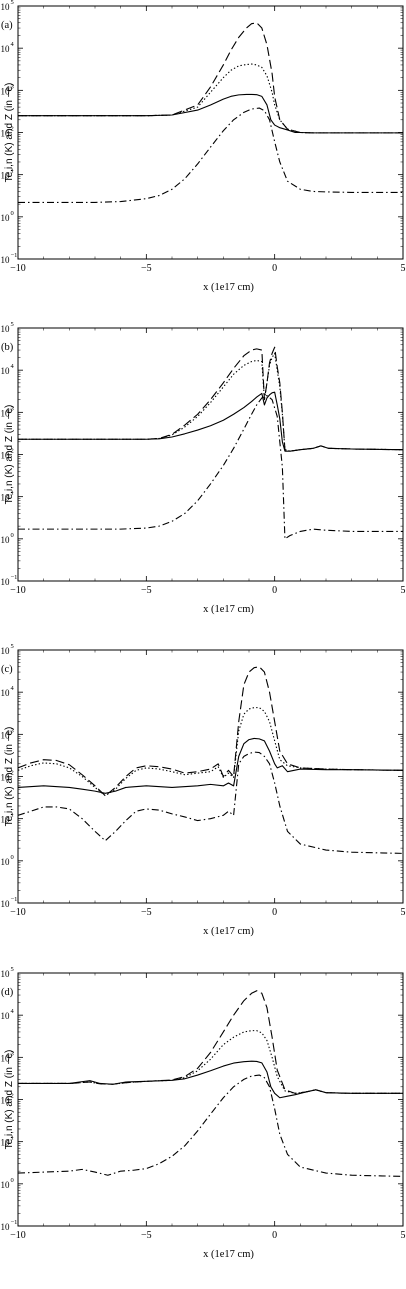 This screenshot has height=1289, width=406. What do you see at coordinates (228, 931) in the screenshot?
I see `x-axis-label: x (1e17 cm)` at bounding box center [228, 931].